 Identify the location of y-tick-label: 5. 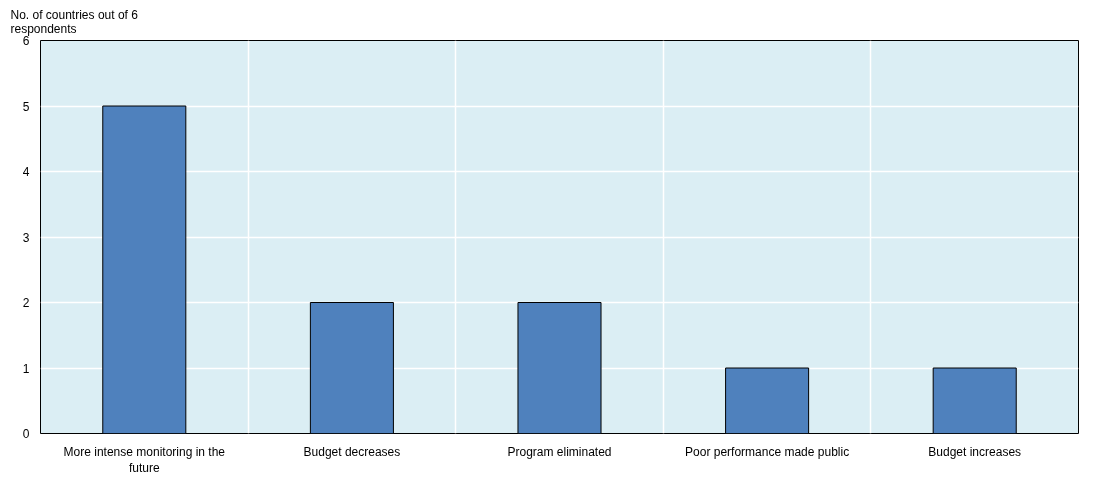
(26, 106).